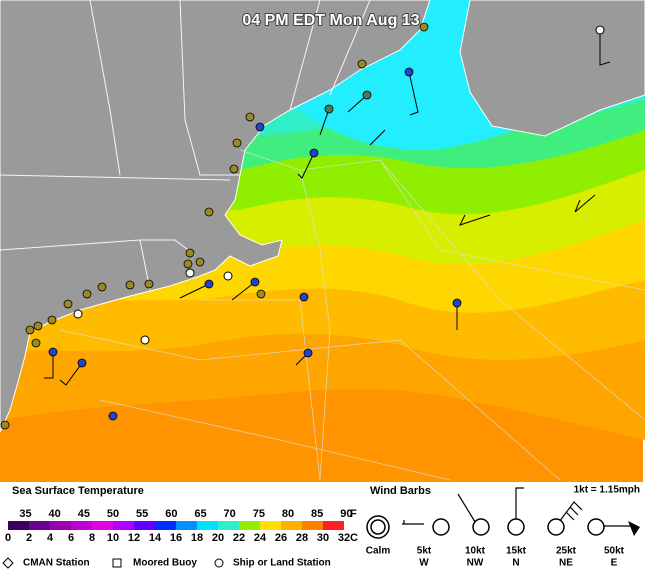 The image size is (645, 571). What do you see at coordinates (113, 538) in the screenshot?
I see `celsius-label: 10` at bounding box center [113, 538].